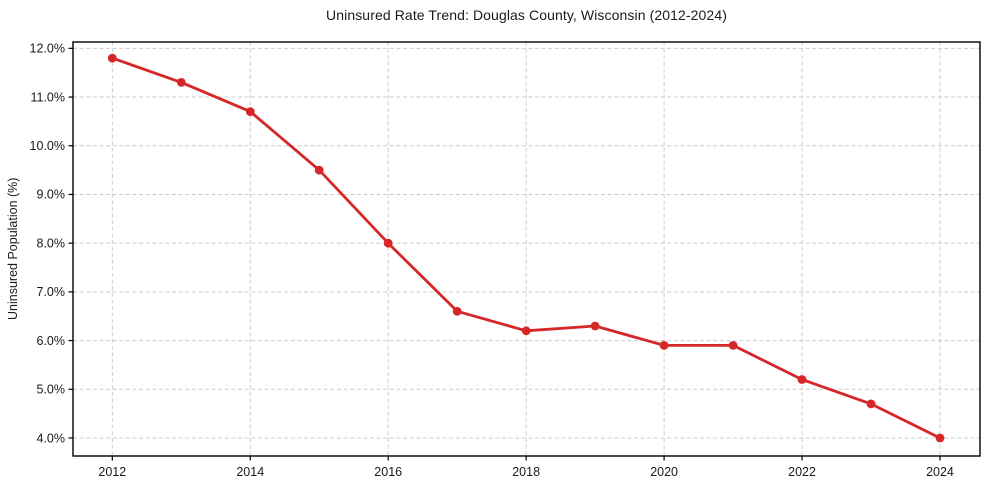  I want to click on x-tick-label: 2022, so click(802, 472).